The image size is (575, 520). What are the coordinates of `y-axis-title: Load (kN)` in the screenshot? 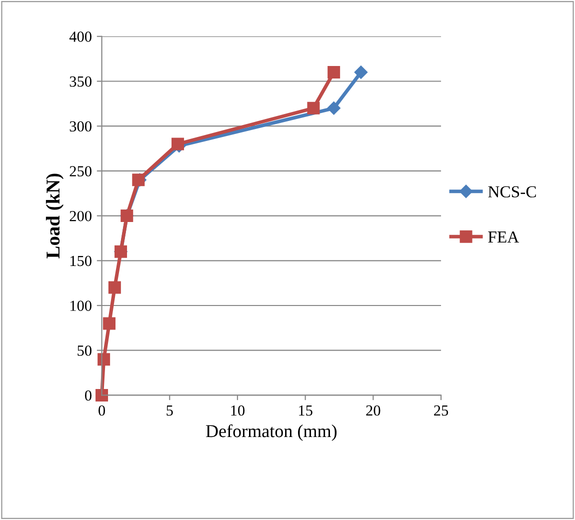 It's located at (55, 216).